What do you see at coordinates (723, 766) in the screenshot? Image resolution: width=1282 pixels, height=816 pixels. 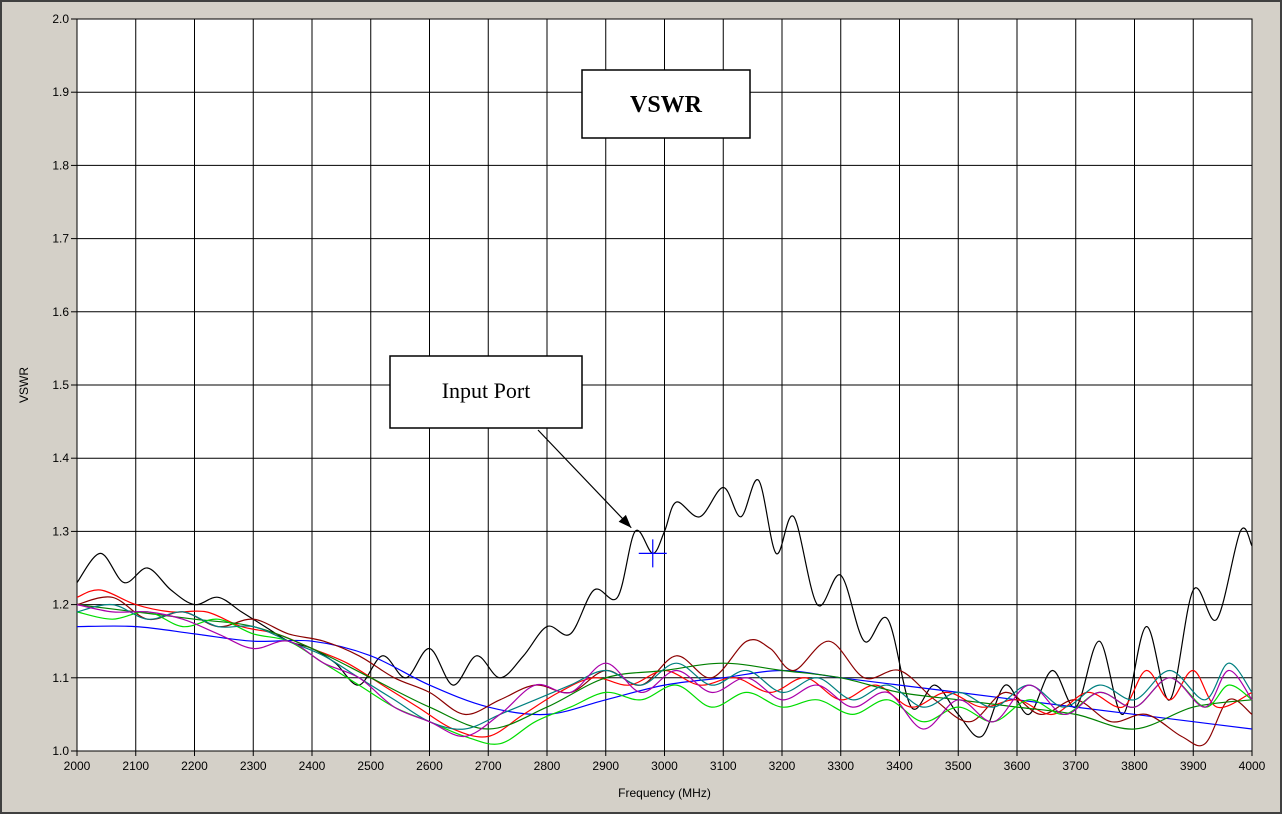 I see `x-tick-label: 3100` at bounding box center [723, 766].